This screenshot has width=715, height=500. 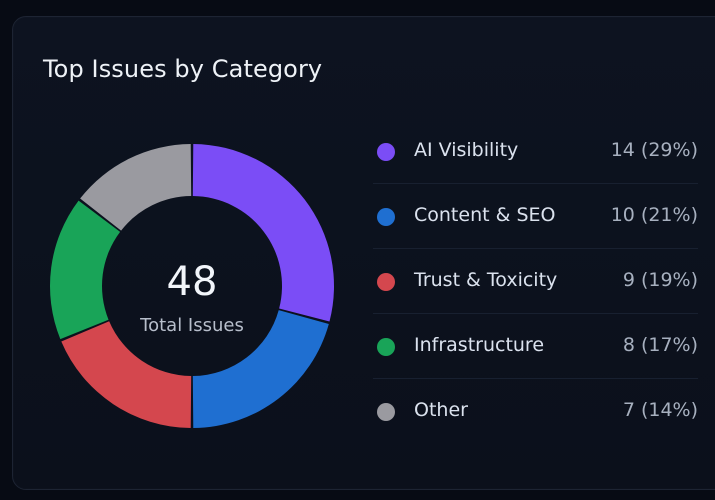 I want to click on legend-label: AI Visibility, so click(x=466, y=150).